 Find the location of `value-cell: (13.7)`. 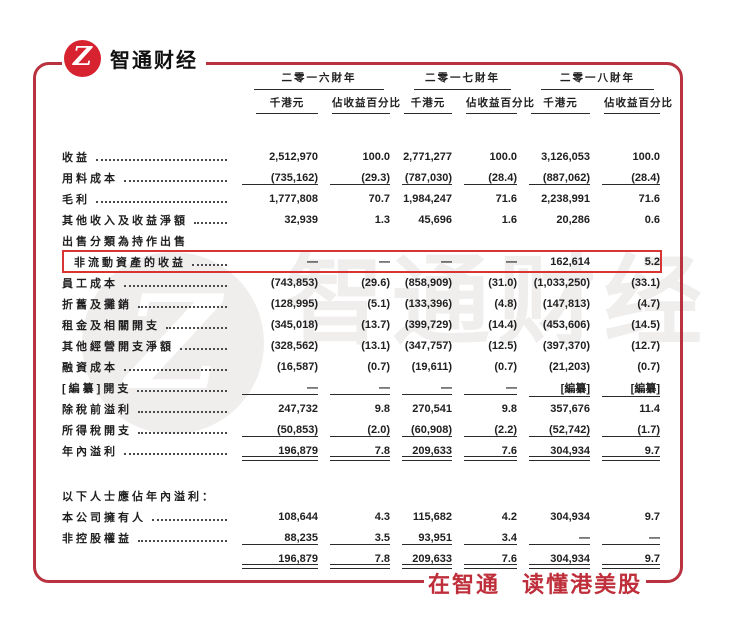

value-cell: (13.7) is located at coordinates (375, 324).